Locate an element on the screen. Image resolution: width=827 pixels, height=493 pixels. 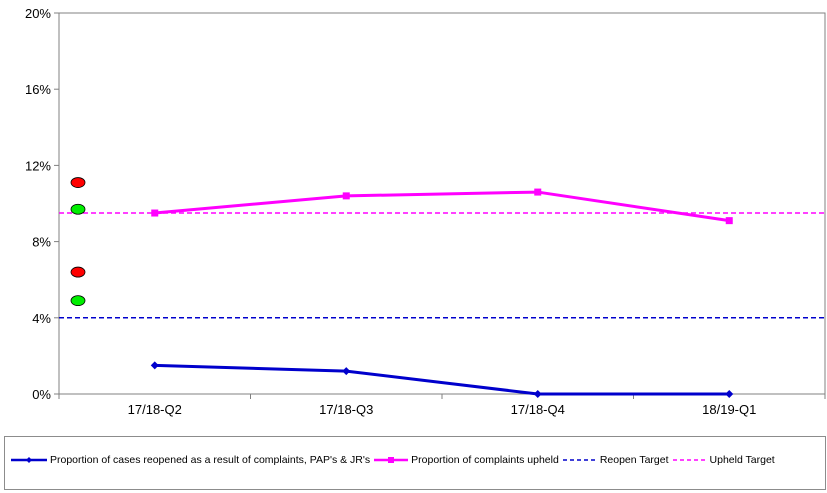
y-axis: 0% 4% 8% 12% 16% 20% is located at coordinates (42, 204).